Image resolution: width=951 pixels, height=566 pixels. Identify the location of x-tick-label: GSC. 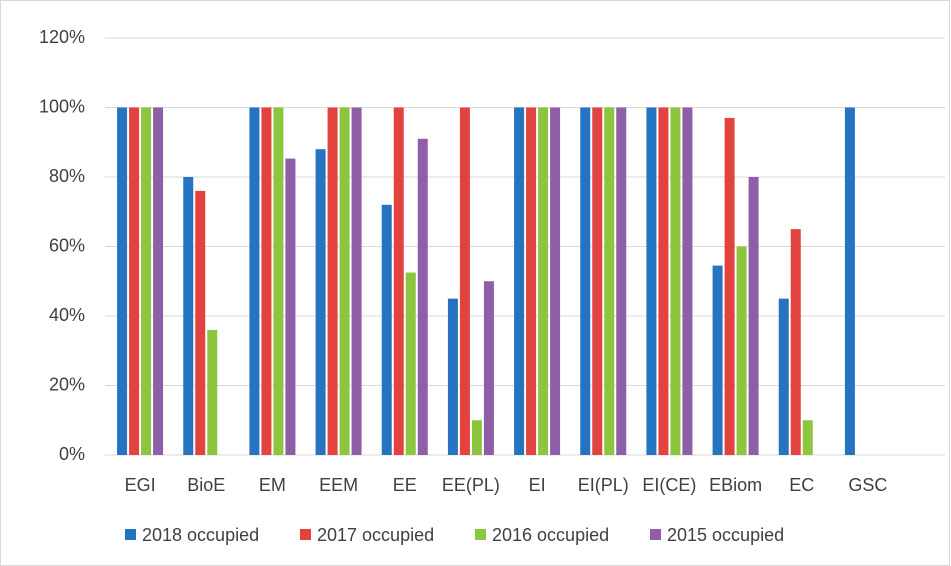
(867, 485).